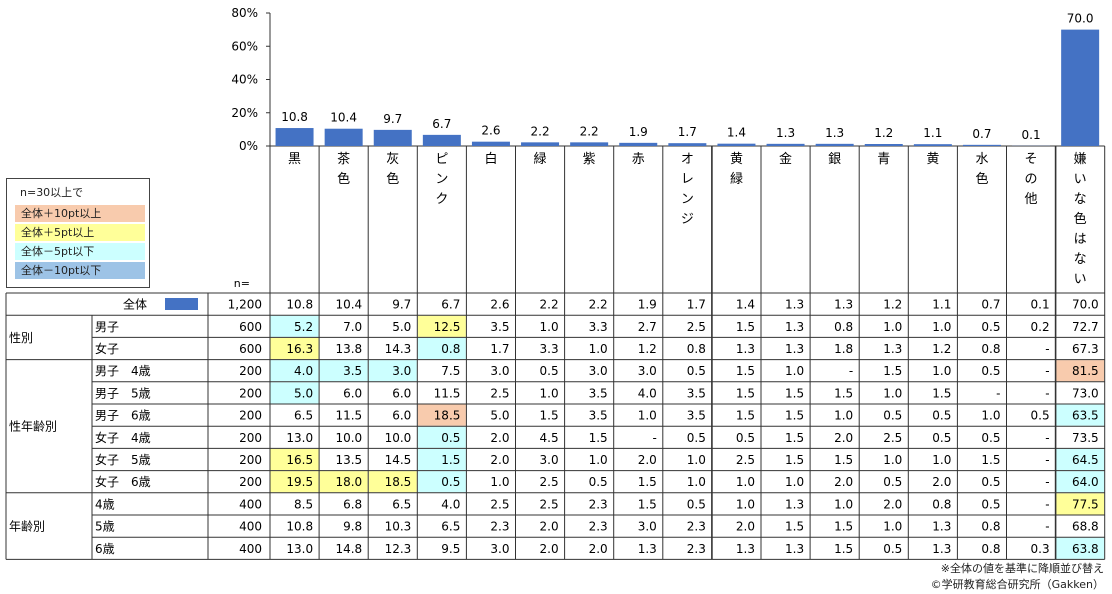  What do you see at coordinates (1085, 549) in the screenshot?
I see `cell-value: 63.8` at bounding box center [1085, 549].